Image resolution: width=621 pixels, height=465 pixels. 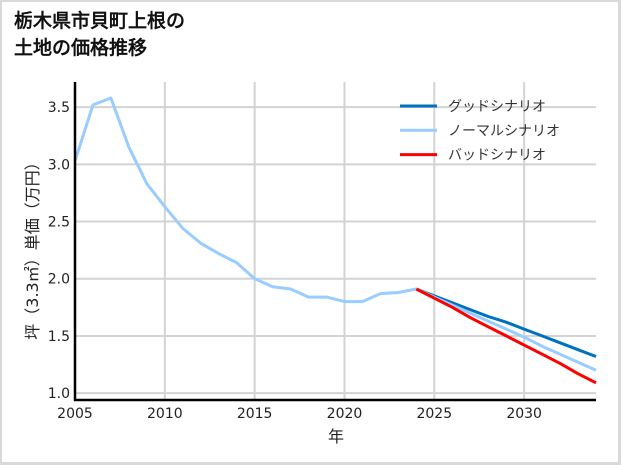 I want to click on y-tick-label: 1.5, so click(x=59, y=337).